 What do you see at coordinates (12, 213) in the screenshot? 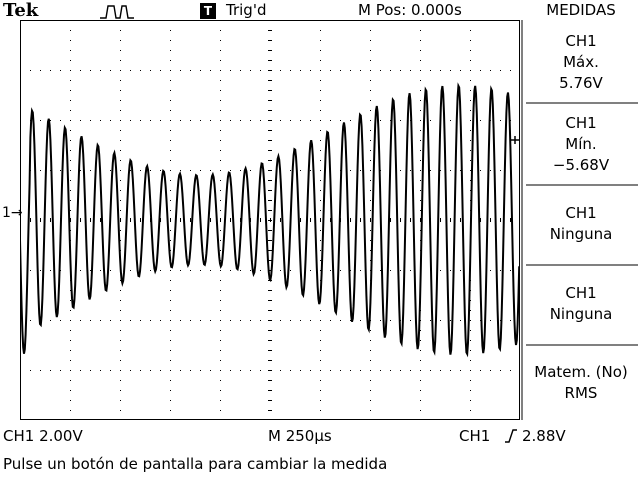
I see `channel-1-marker-icon: 1→` at bounding box center [12, 213].